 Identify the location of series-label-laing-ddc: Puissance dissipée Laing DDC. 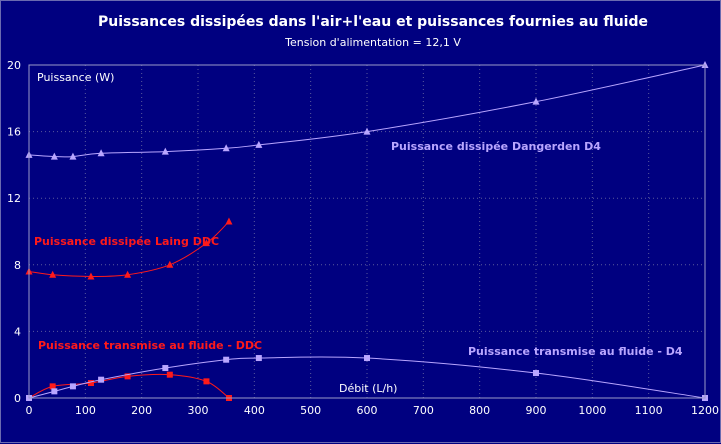
(126, 241).